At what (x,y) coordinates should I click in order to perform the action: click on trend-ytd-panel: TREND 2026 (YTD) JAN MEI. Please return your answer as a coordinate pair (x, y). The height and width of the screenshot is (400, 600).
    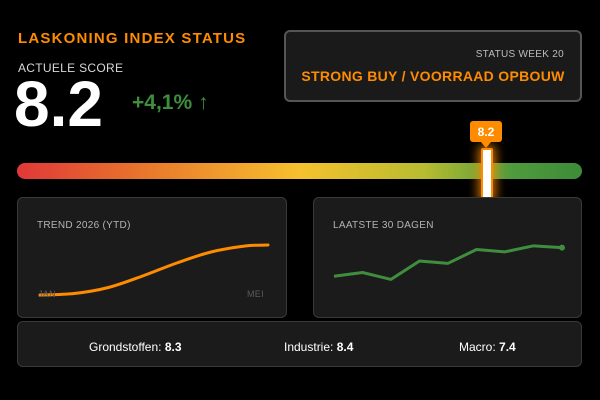
    Looking at the image, I should click on (152, 257).